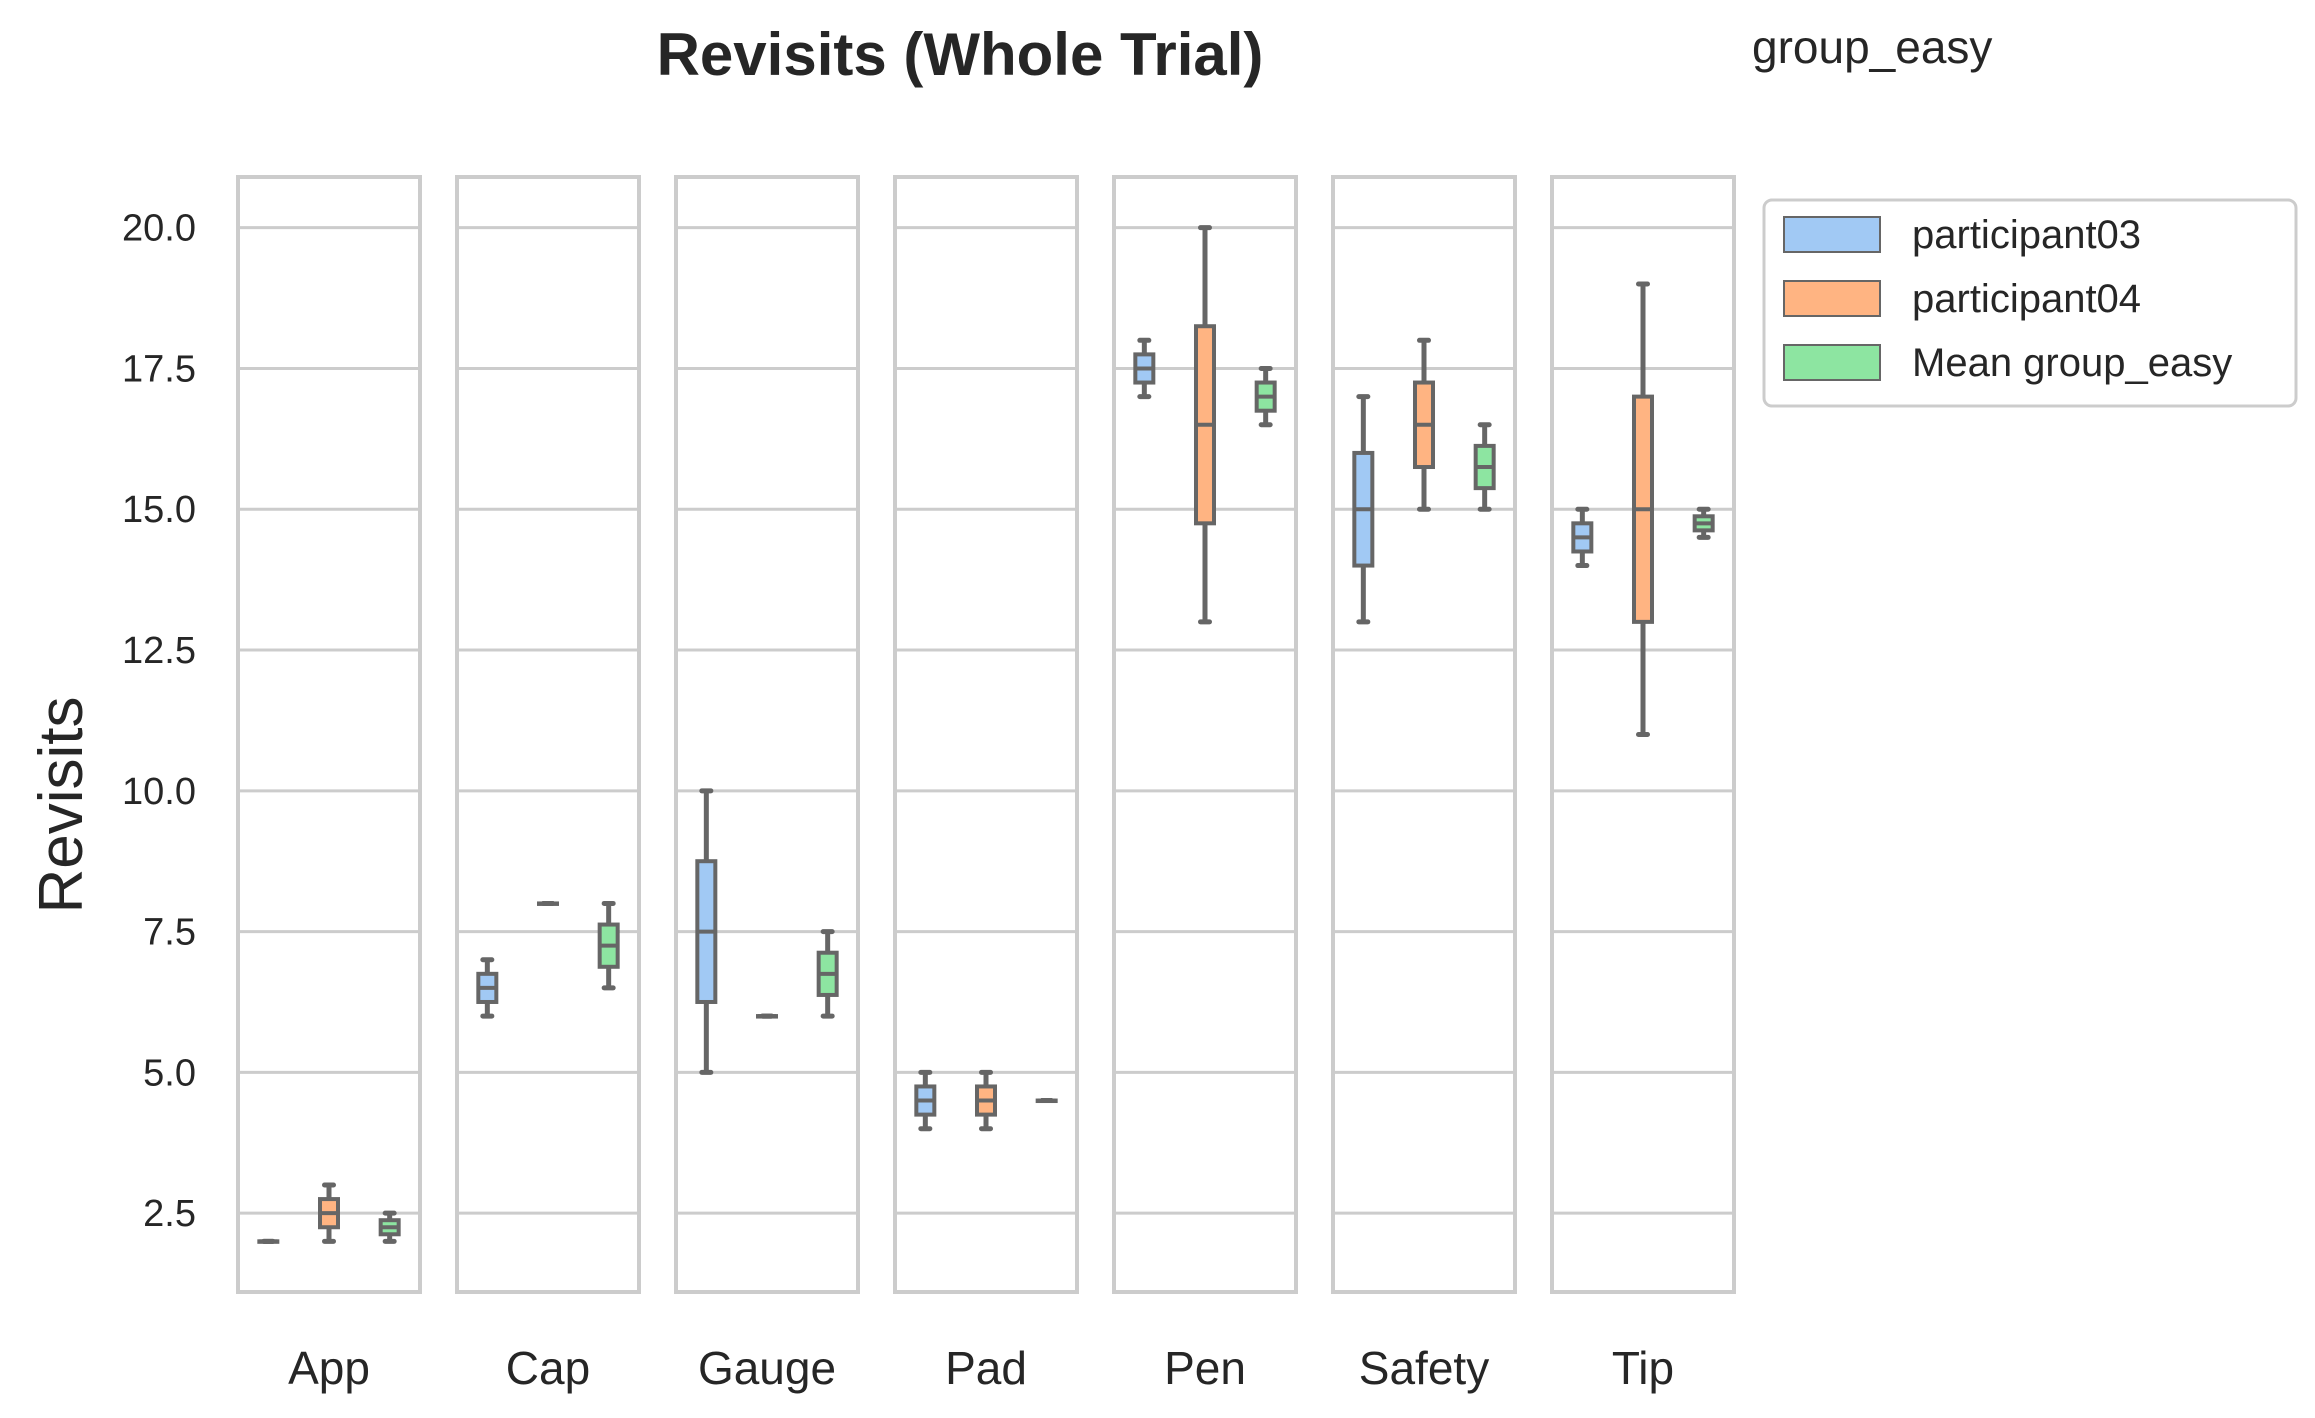 The height and width of the screenshot is (1418, 2315). What do you see at coordinates (1205, 734) in the screenshot?
I see `panel-frame-pen` at bounding box center [1205, 734].